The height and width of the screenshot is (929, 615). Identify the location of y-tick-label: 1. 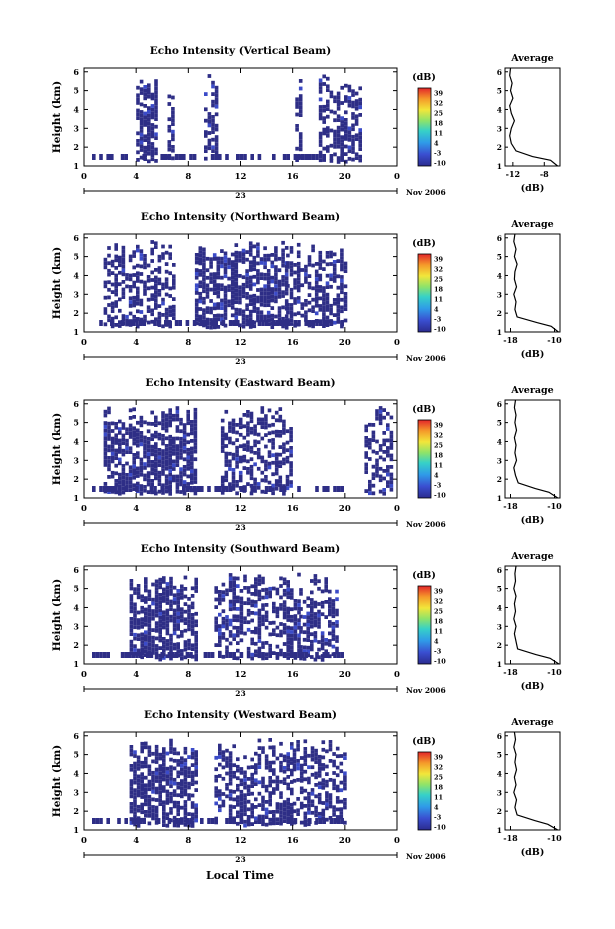
(76, 498).